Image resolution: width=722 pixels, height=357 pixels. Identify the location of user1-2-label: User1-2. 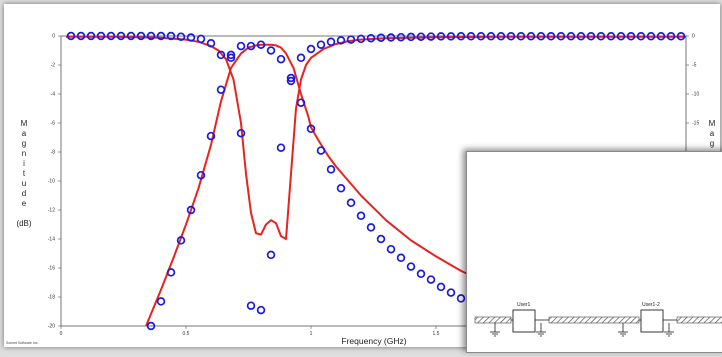
(651, 305).